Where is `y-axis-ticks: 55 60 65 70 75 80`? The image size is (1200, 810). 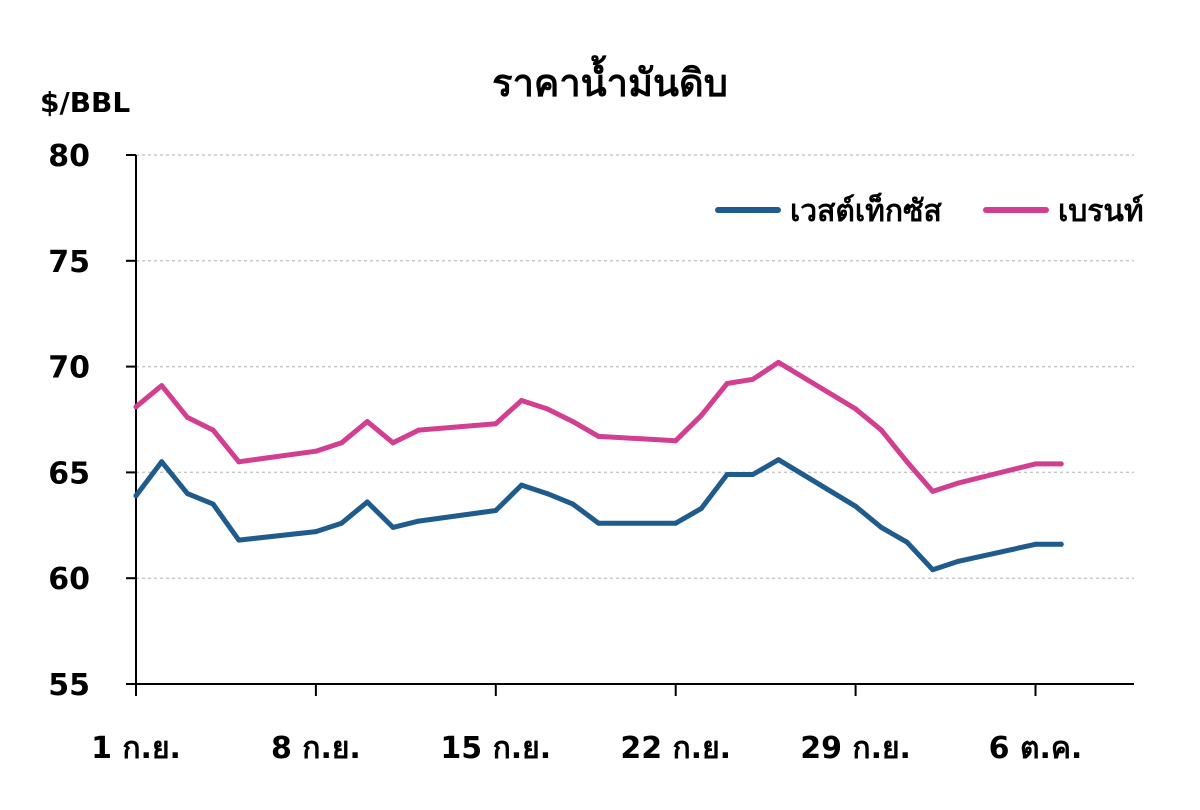
y-axis-ticks: 55 60 65 70 75 80 is located at coordinates (92, 421).